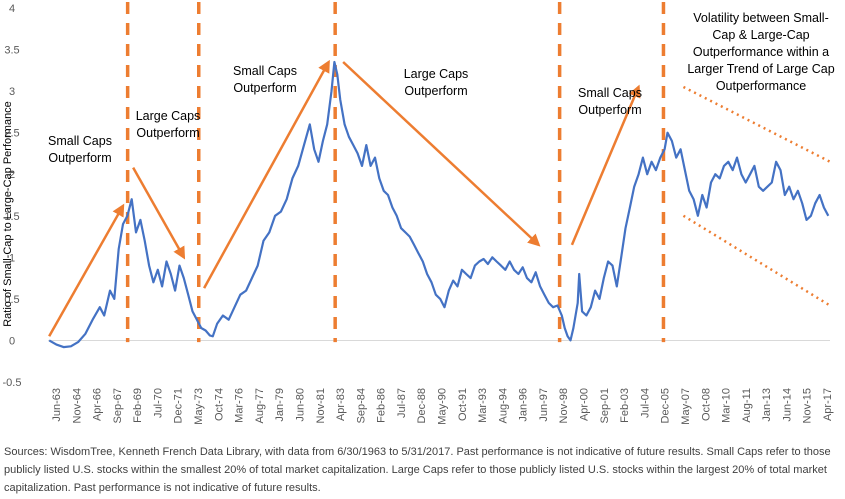  What do you see at coordinates (382, 405) in the screenshot?
I see `x-tick-label: Feb-86` at bounding box center [382, 405].